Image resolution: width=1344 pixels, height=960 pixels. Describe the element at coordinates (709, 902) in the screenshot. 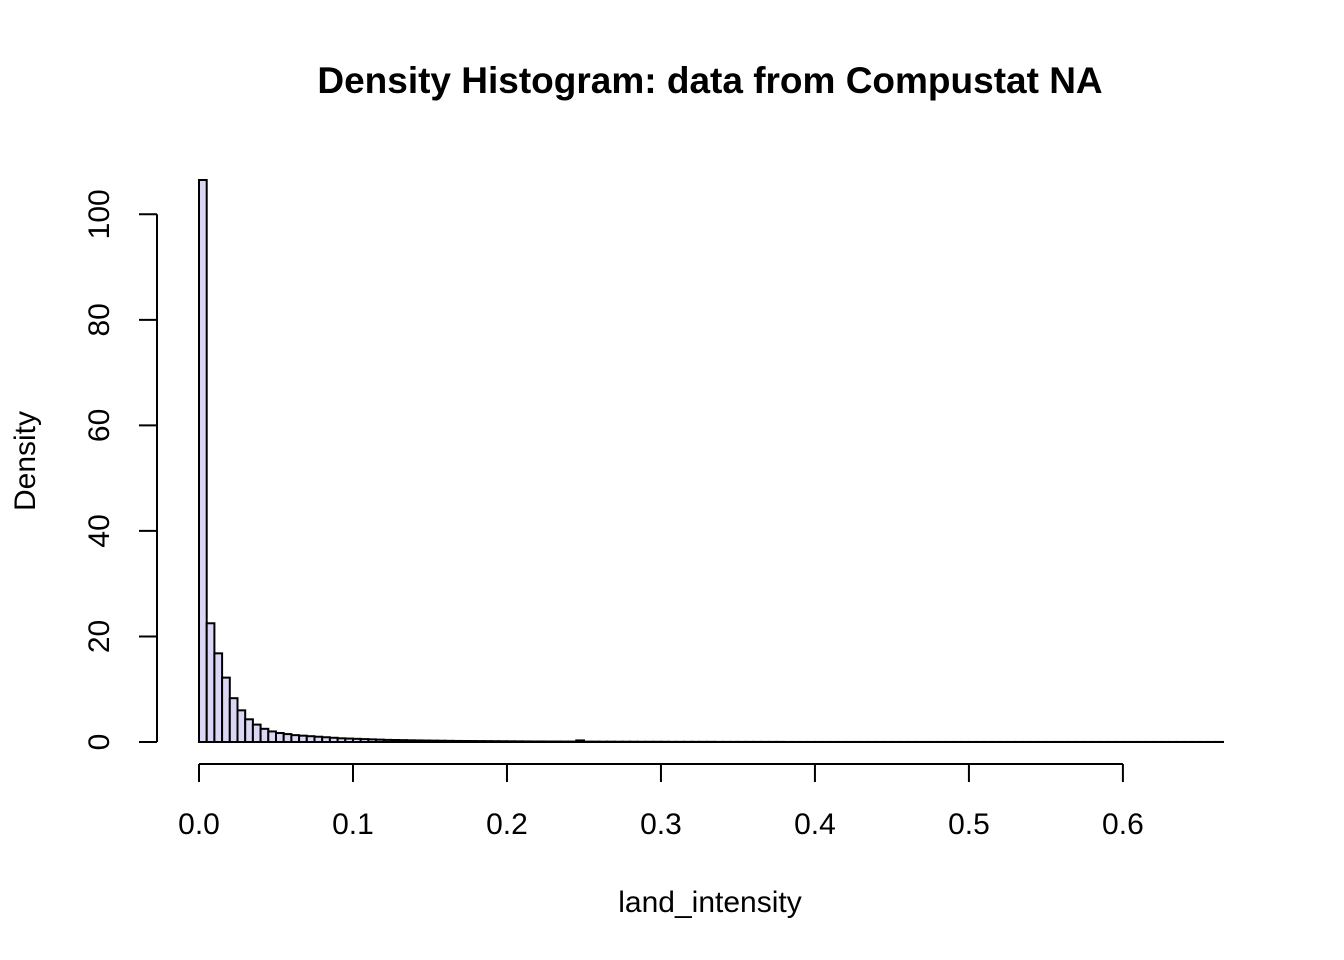

I see `x-axis-label: land_intensity` at that location.